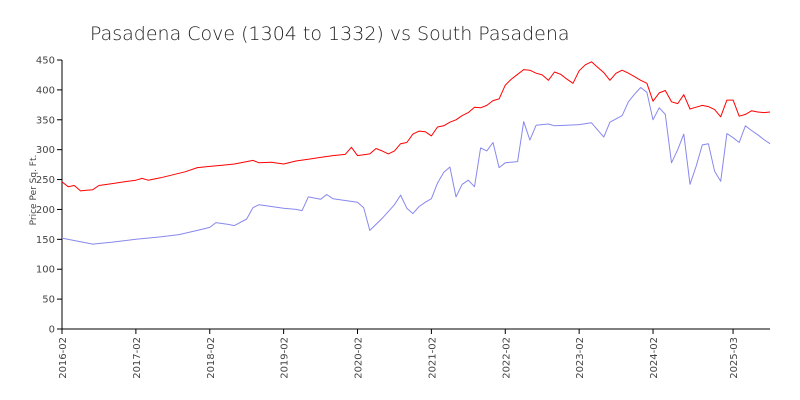 The image size is (800, 400). What do you see at coordinates (45, 61) in the screenshot?
I see `y-tick-label: 450` at bounding box center [45, 61].